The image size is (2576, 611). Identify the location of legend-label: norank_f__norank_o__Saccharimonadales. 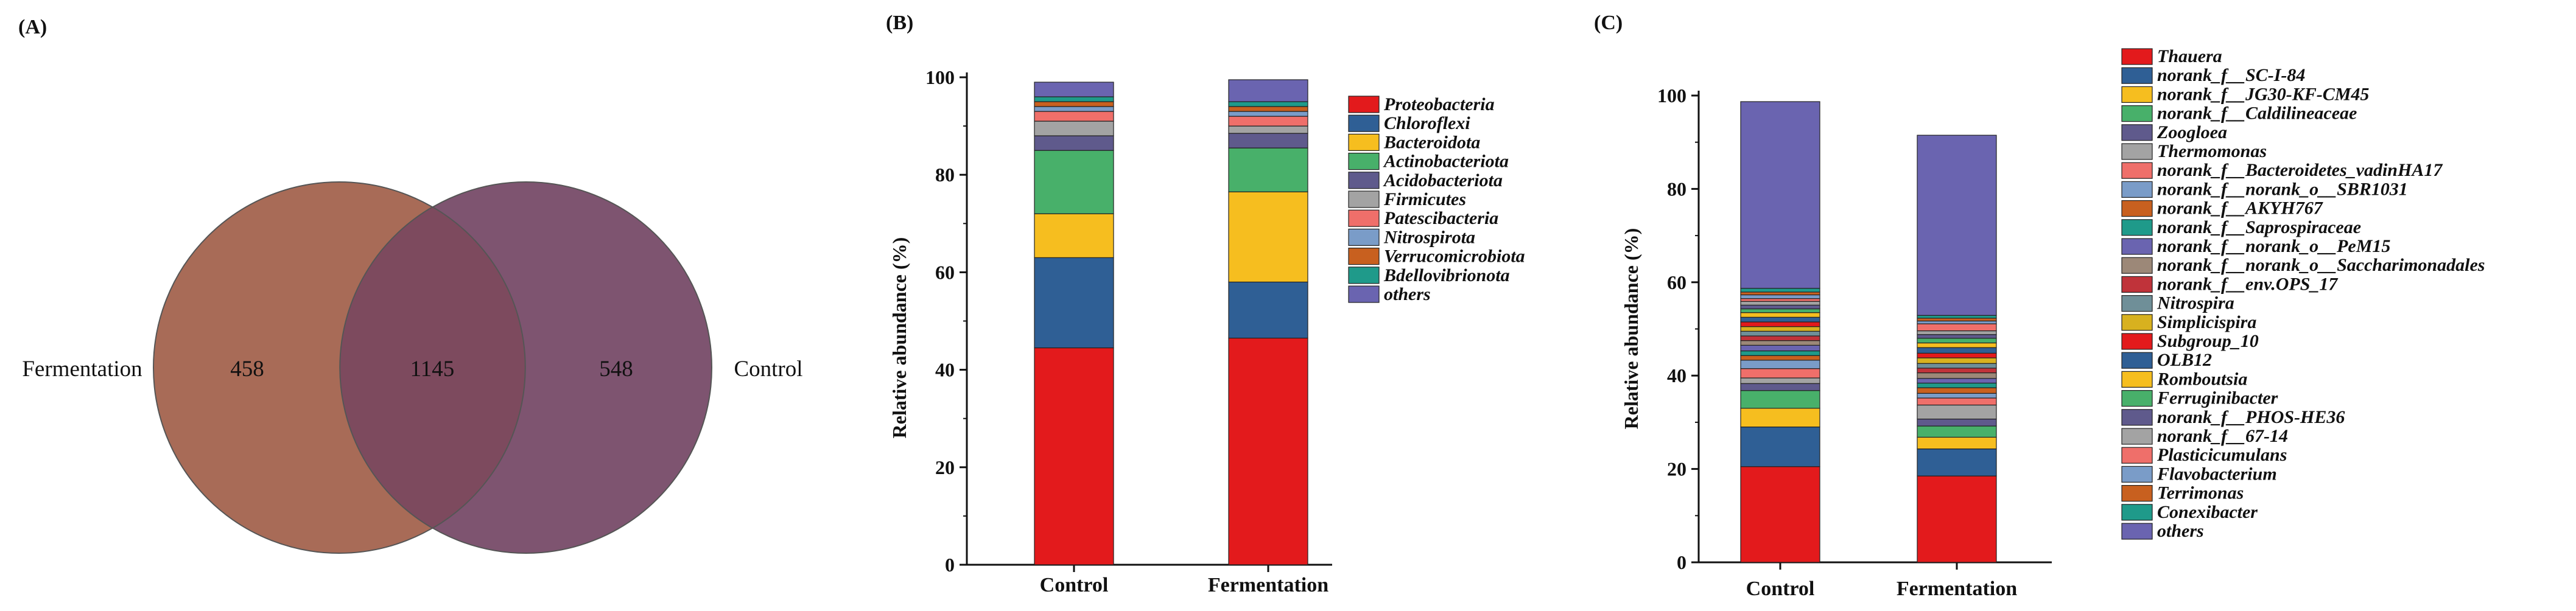
(2321, 265).